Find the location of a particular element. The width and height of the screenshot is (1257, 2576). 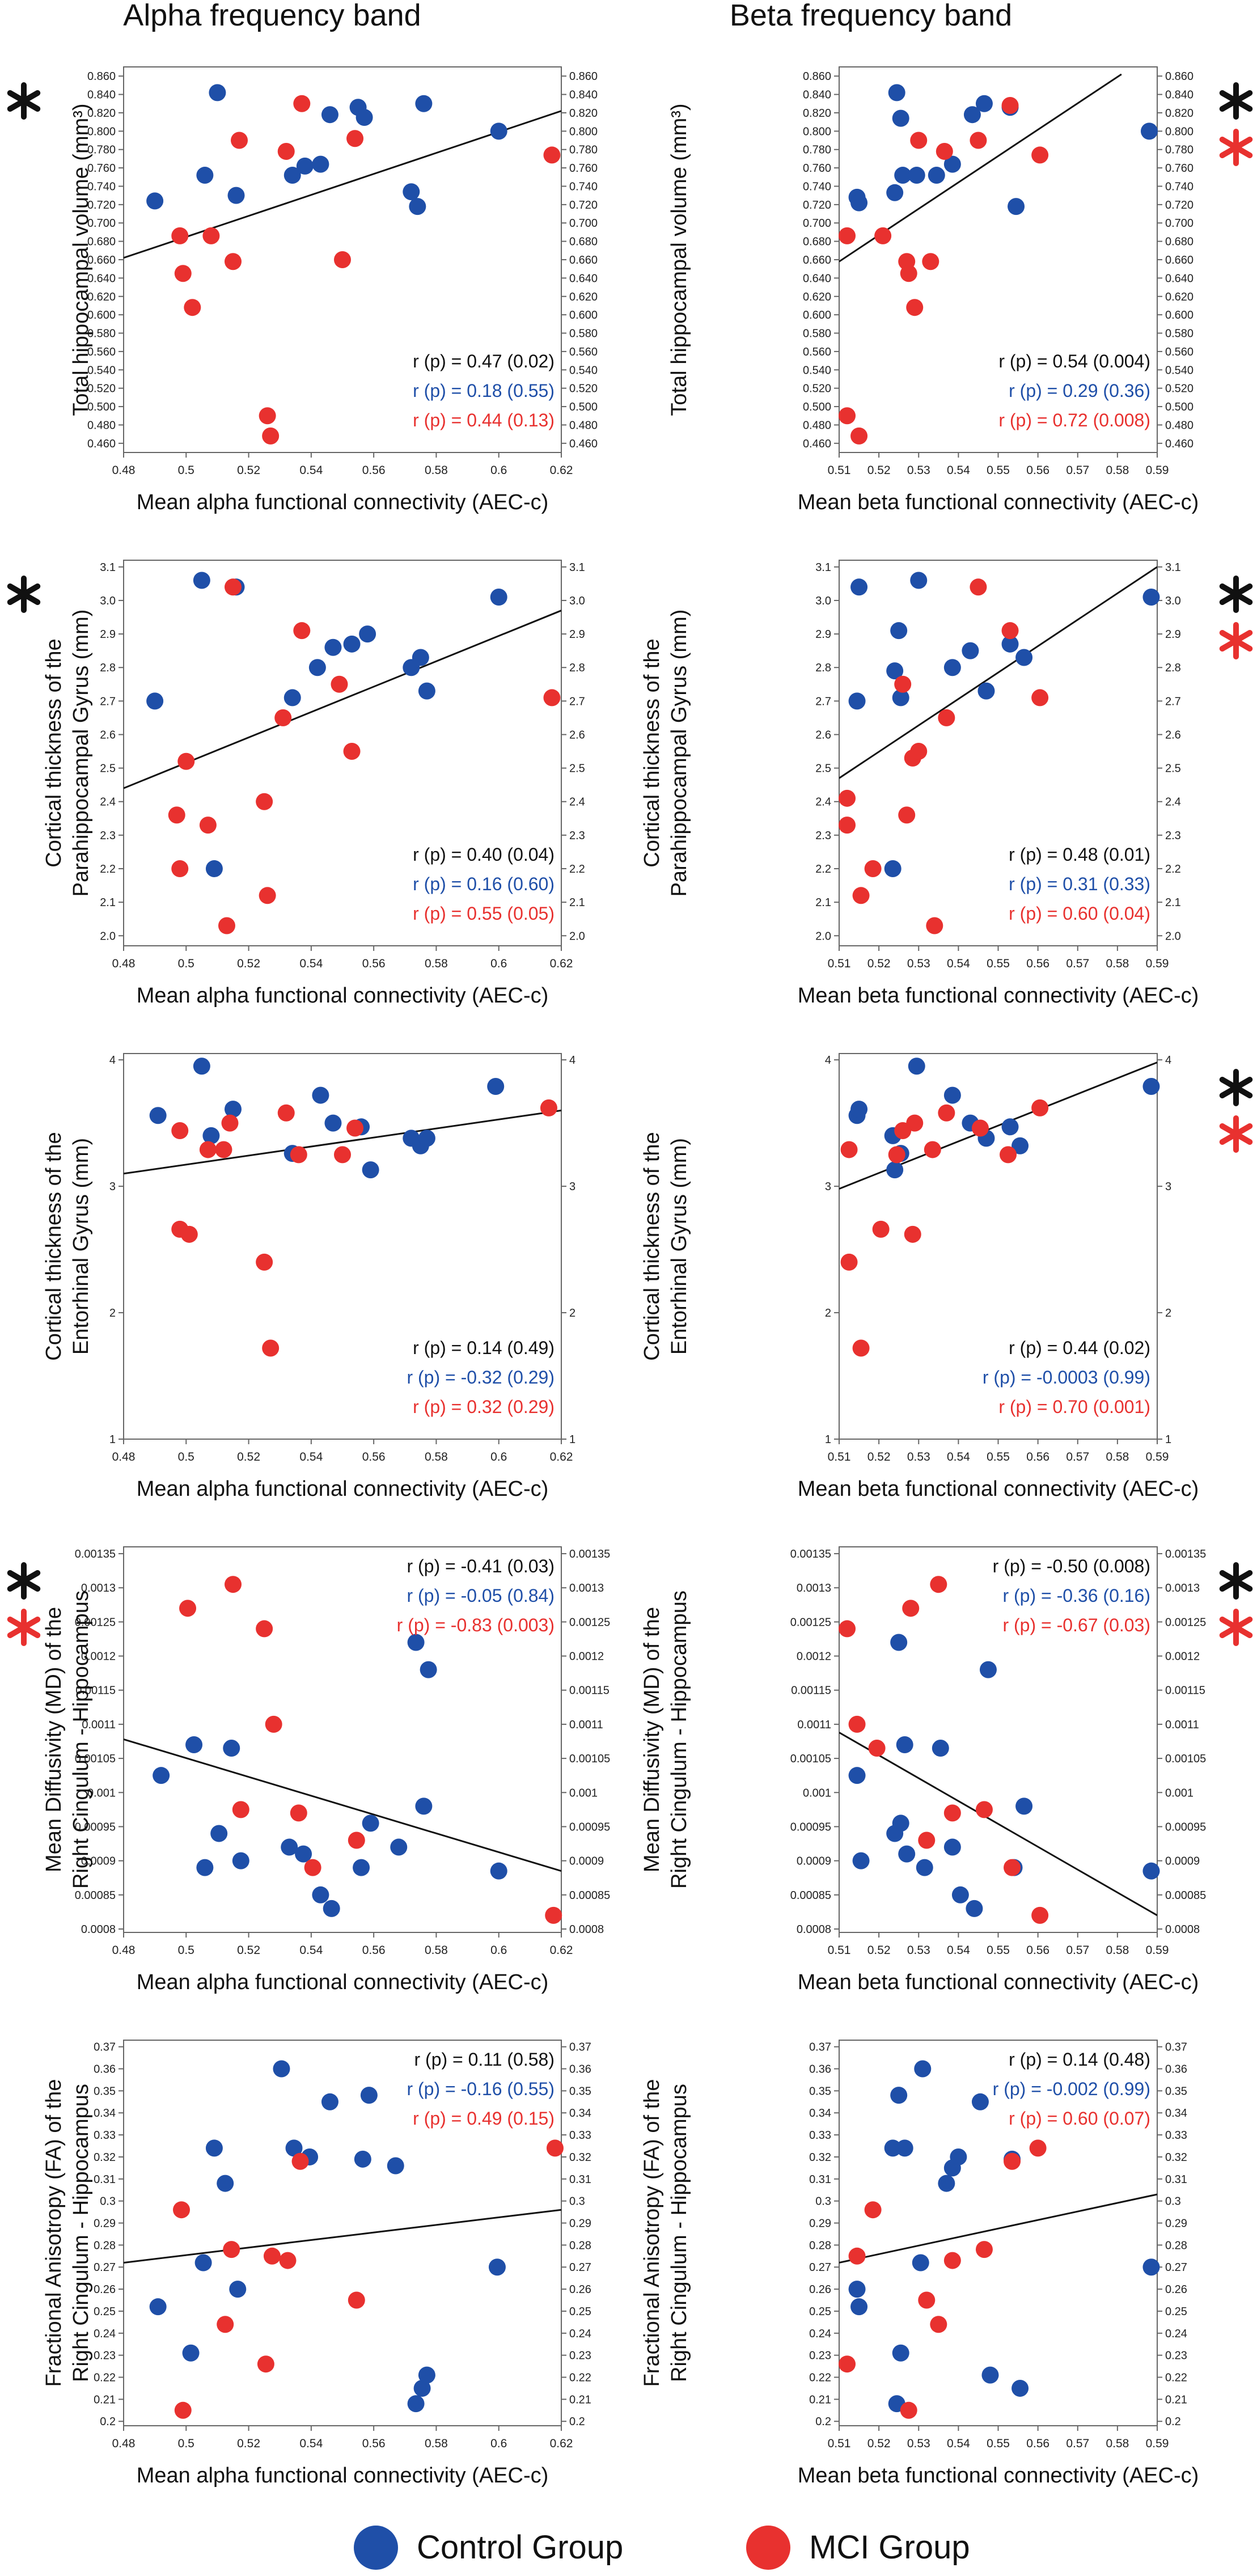

y-tick-label: 0.32 is located at coordinates (105, 2157).